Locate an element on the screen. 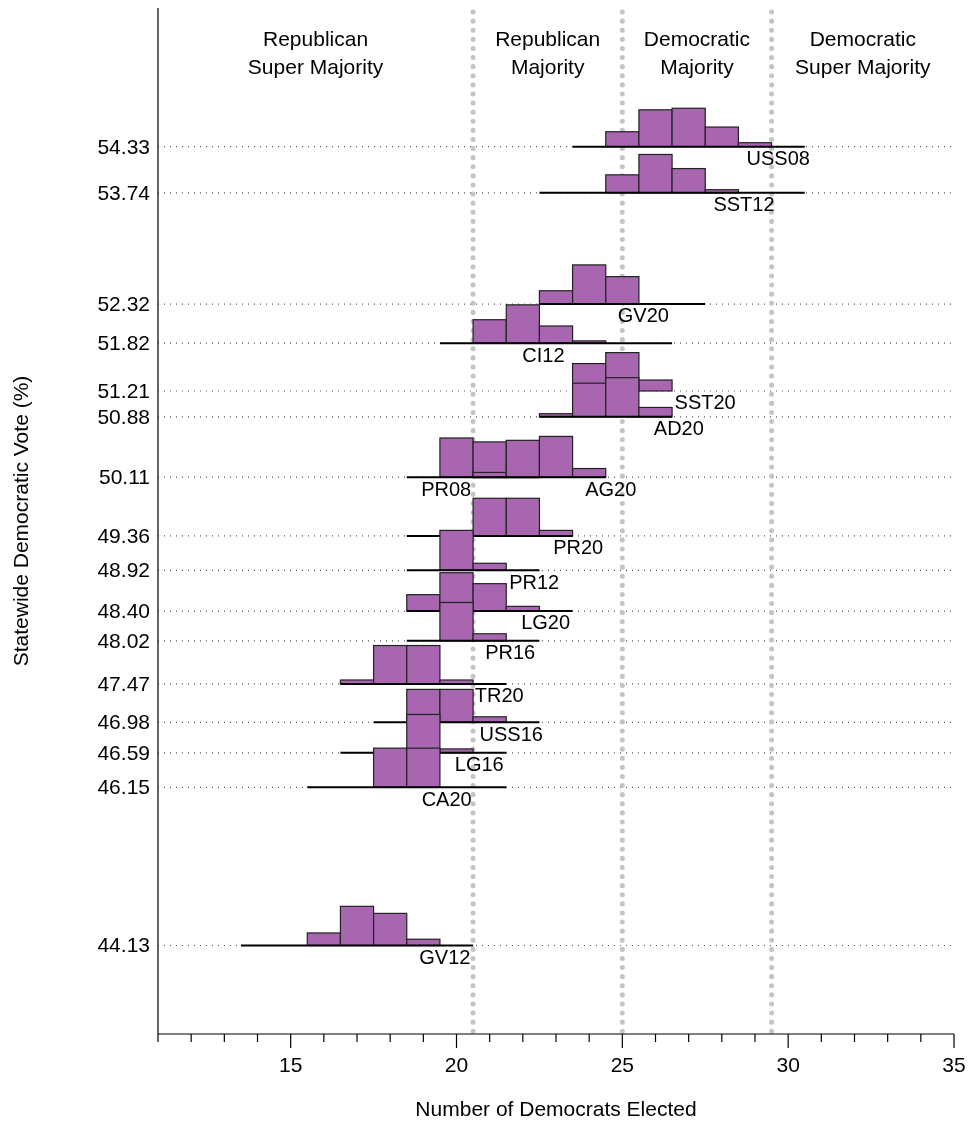 The width and height of the screenshot is (974, 1126). x-tick-label: 20 is located at coordinates (456, 1064).